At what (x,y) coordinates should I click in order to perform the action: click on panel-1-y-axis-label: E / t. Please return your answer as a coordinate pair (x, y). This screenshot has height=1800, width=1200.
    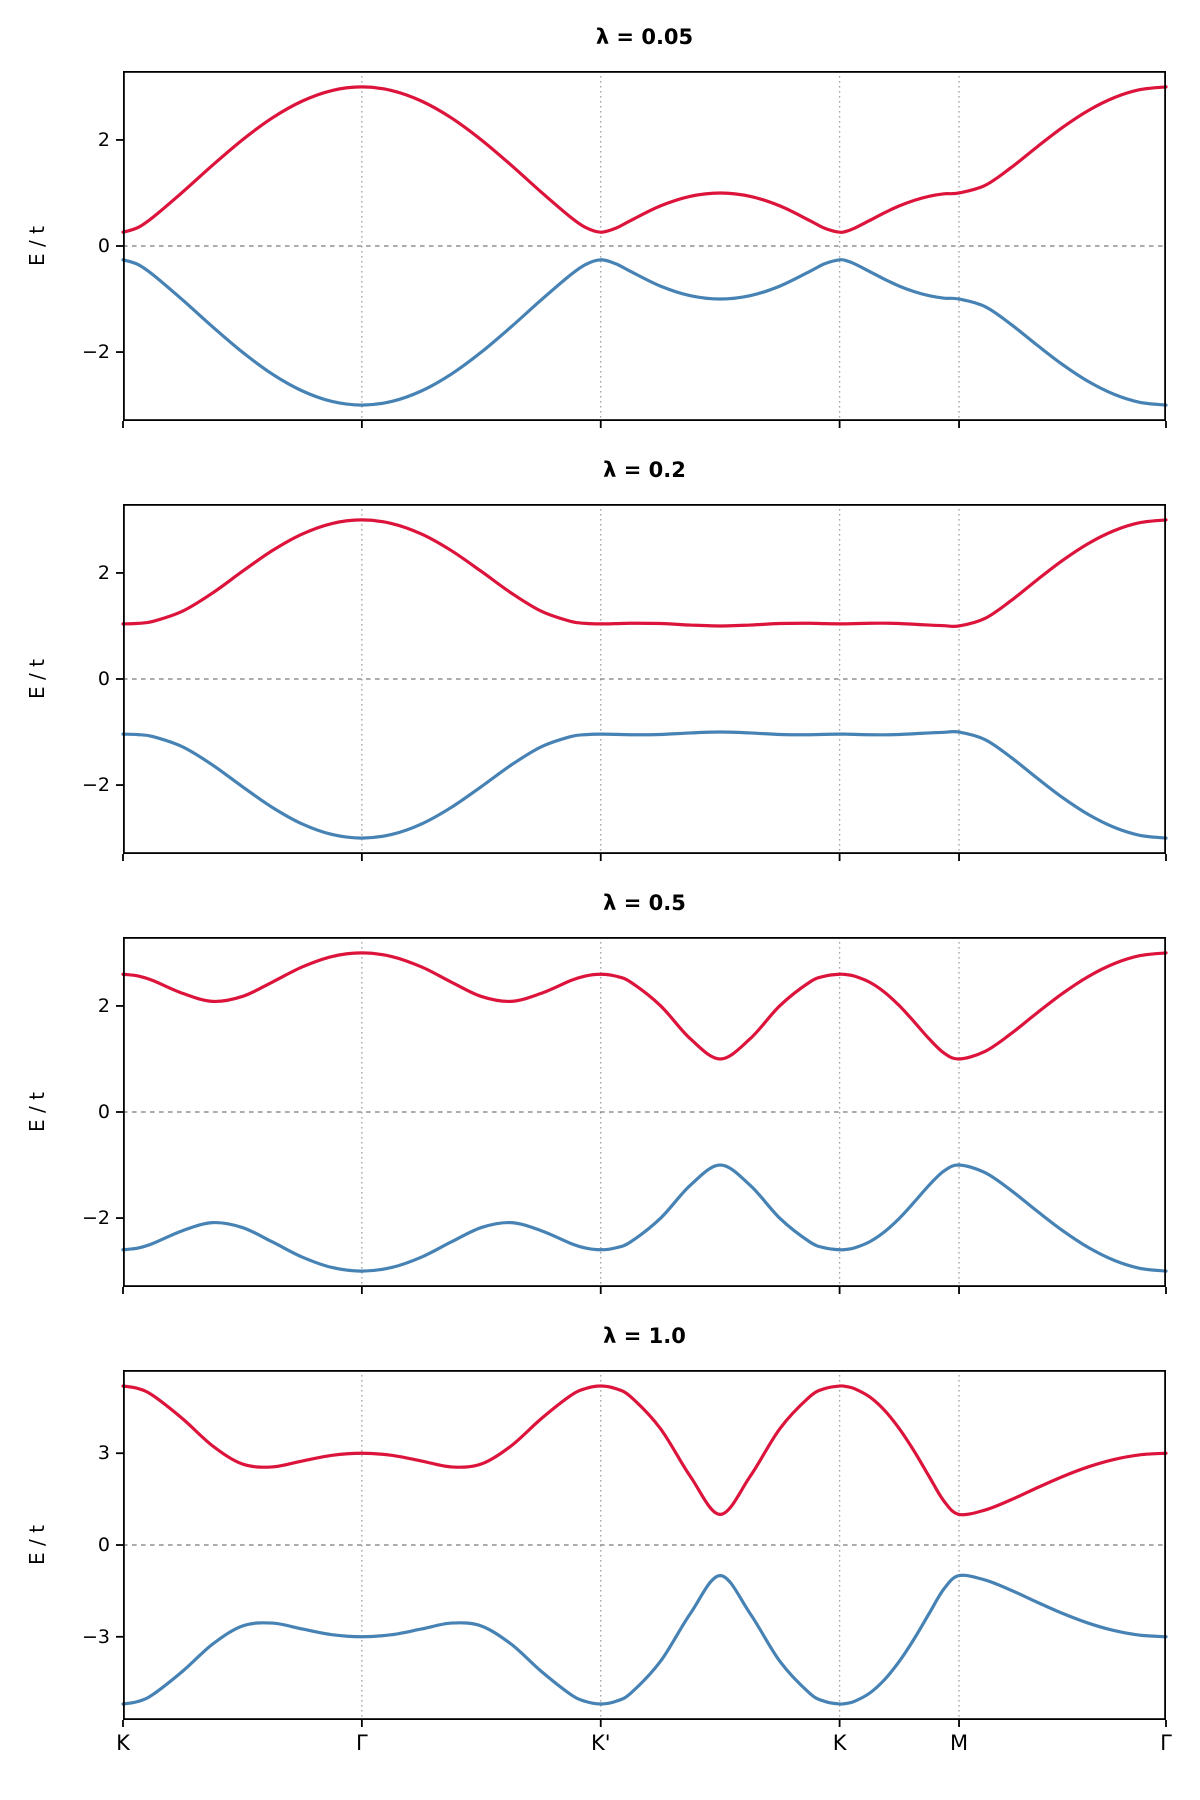
    Looking at the image, I should click on (37, 246).